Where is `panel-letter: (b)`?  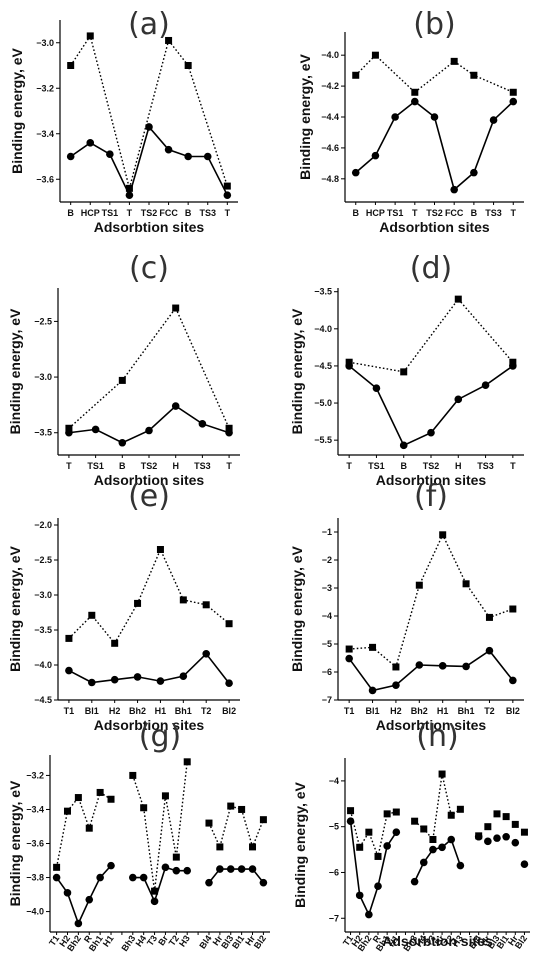
panel-letter: (b) is located at coordinates (434, 24).